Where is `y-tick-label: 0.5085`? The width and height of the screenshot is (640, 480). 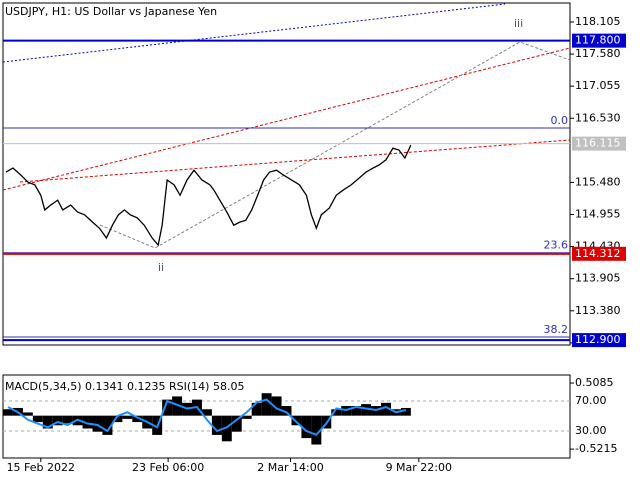 y-tick-label: 0.5085 is located at coordinates (594, 382).